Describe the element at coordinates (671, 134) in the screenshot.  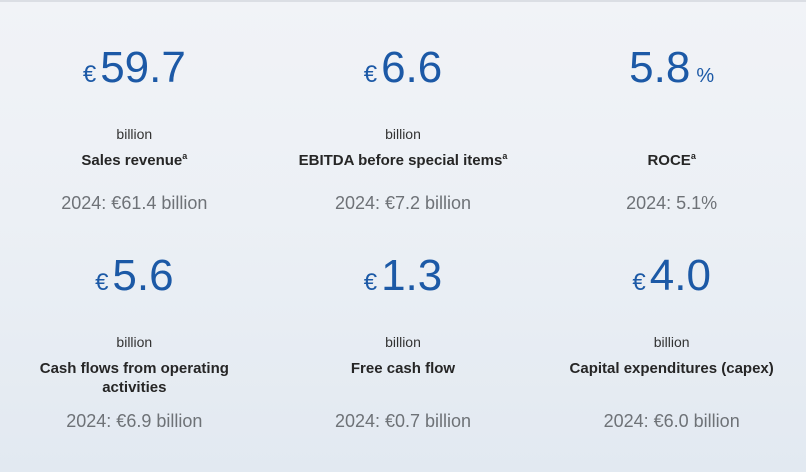
I see `kpi-unit` at that location.